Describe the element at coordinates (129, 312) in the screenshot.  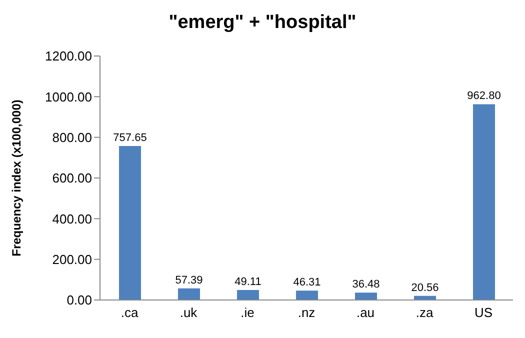
I see `x-tick-label: .ca` at that location.